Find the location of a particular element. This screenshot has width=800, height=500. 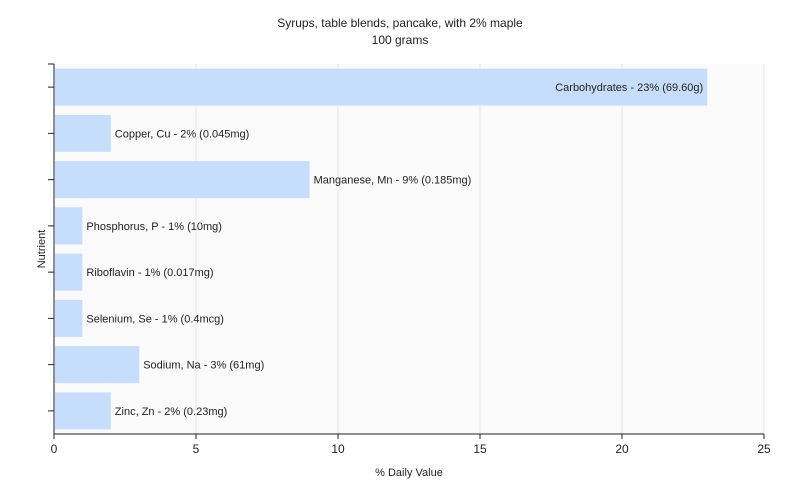

bar-label: Selenium, Se - 1% (0.4mcg) is located at coordinates (155, 319).